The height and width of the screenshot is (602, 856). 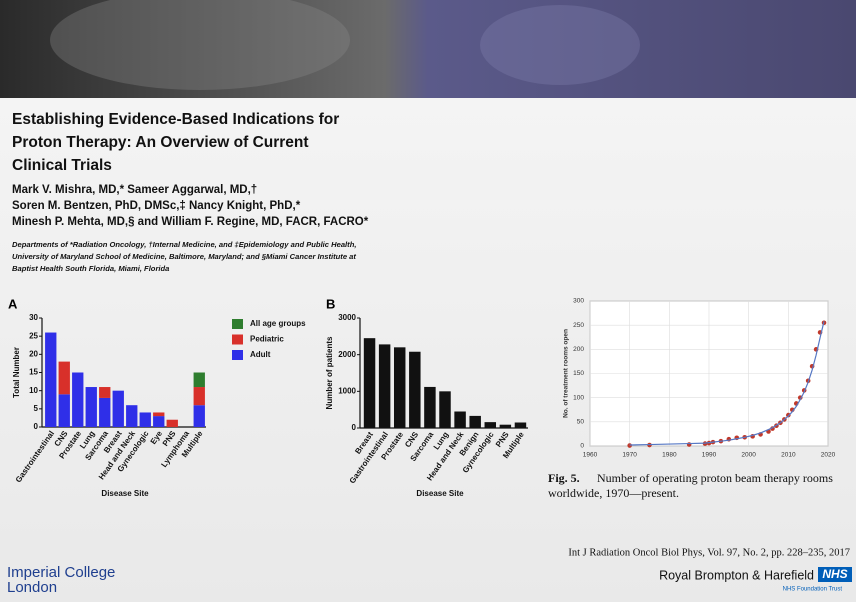 What do you see at coordinates (16, 372) in the screenshot?
I see `y-axis-label: Total Number` at bounding box center [16, 372].